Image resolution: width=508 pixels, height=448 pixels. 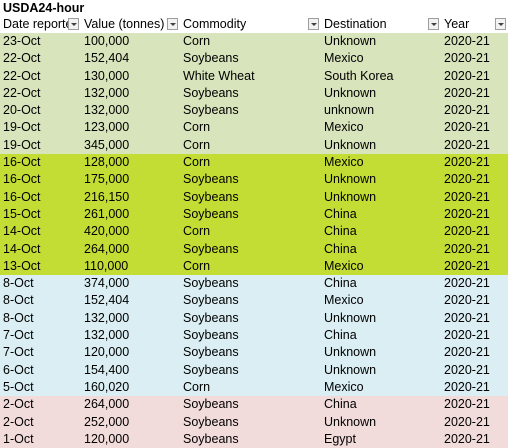 What do you see at coordinates (254, 439) in the screenshot?
I see `table-row: 1-Oct 120,000 Soybeans Egypt 2020-21` at bounding box center [254, 439].